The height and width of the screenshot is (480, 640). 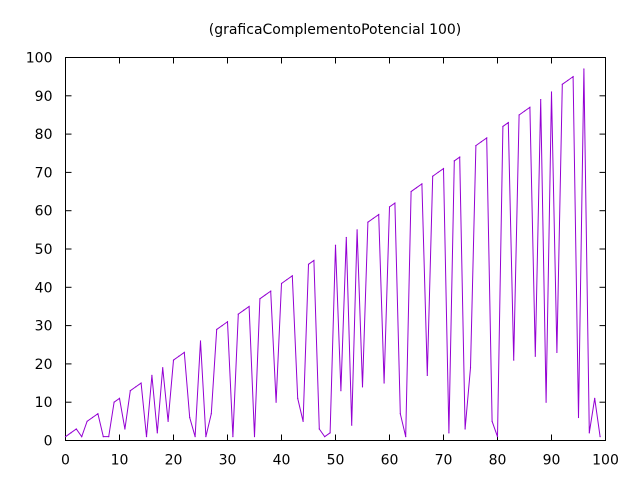 I want to click on x-tick-label: 80, so click(x=498, y=461).